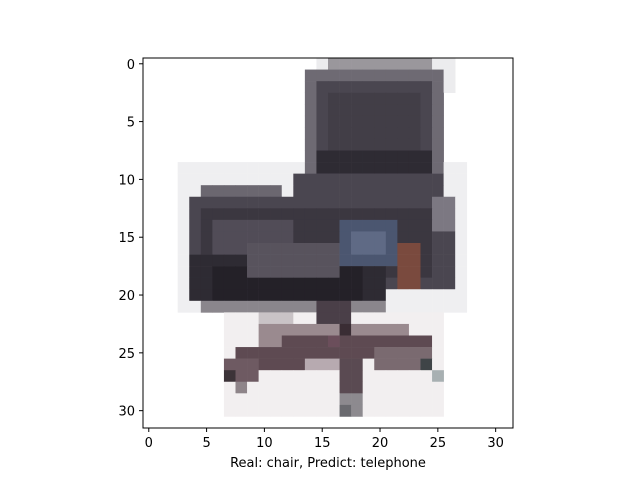 The height and width of the screenshot is (480, 640). Describe the element at coordinates (324, 439) in the screenshot. I see `x-axis: 0 5 10 15 20 25 30` at that location.